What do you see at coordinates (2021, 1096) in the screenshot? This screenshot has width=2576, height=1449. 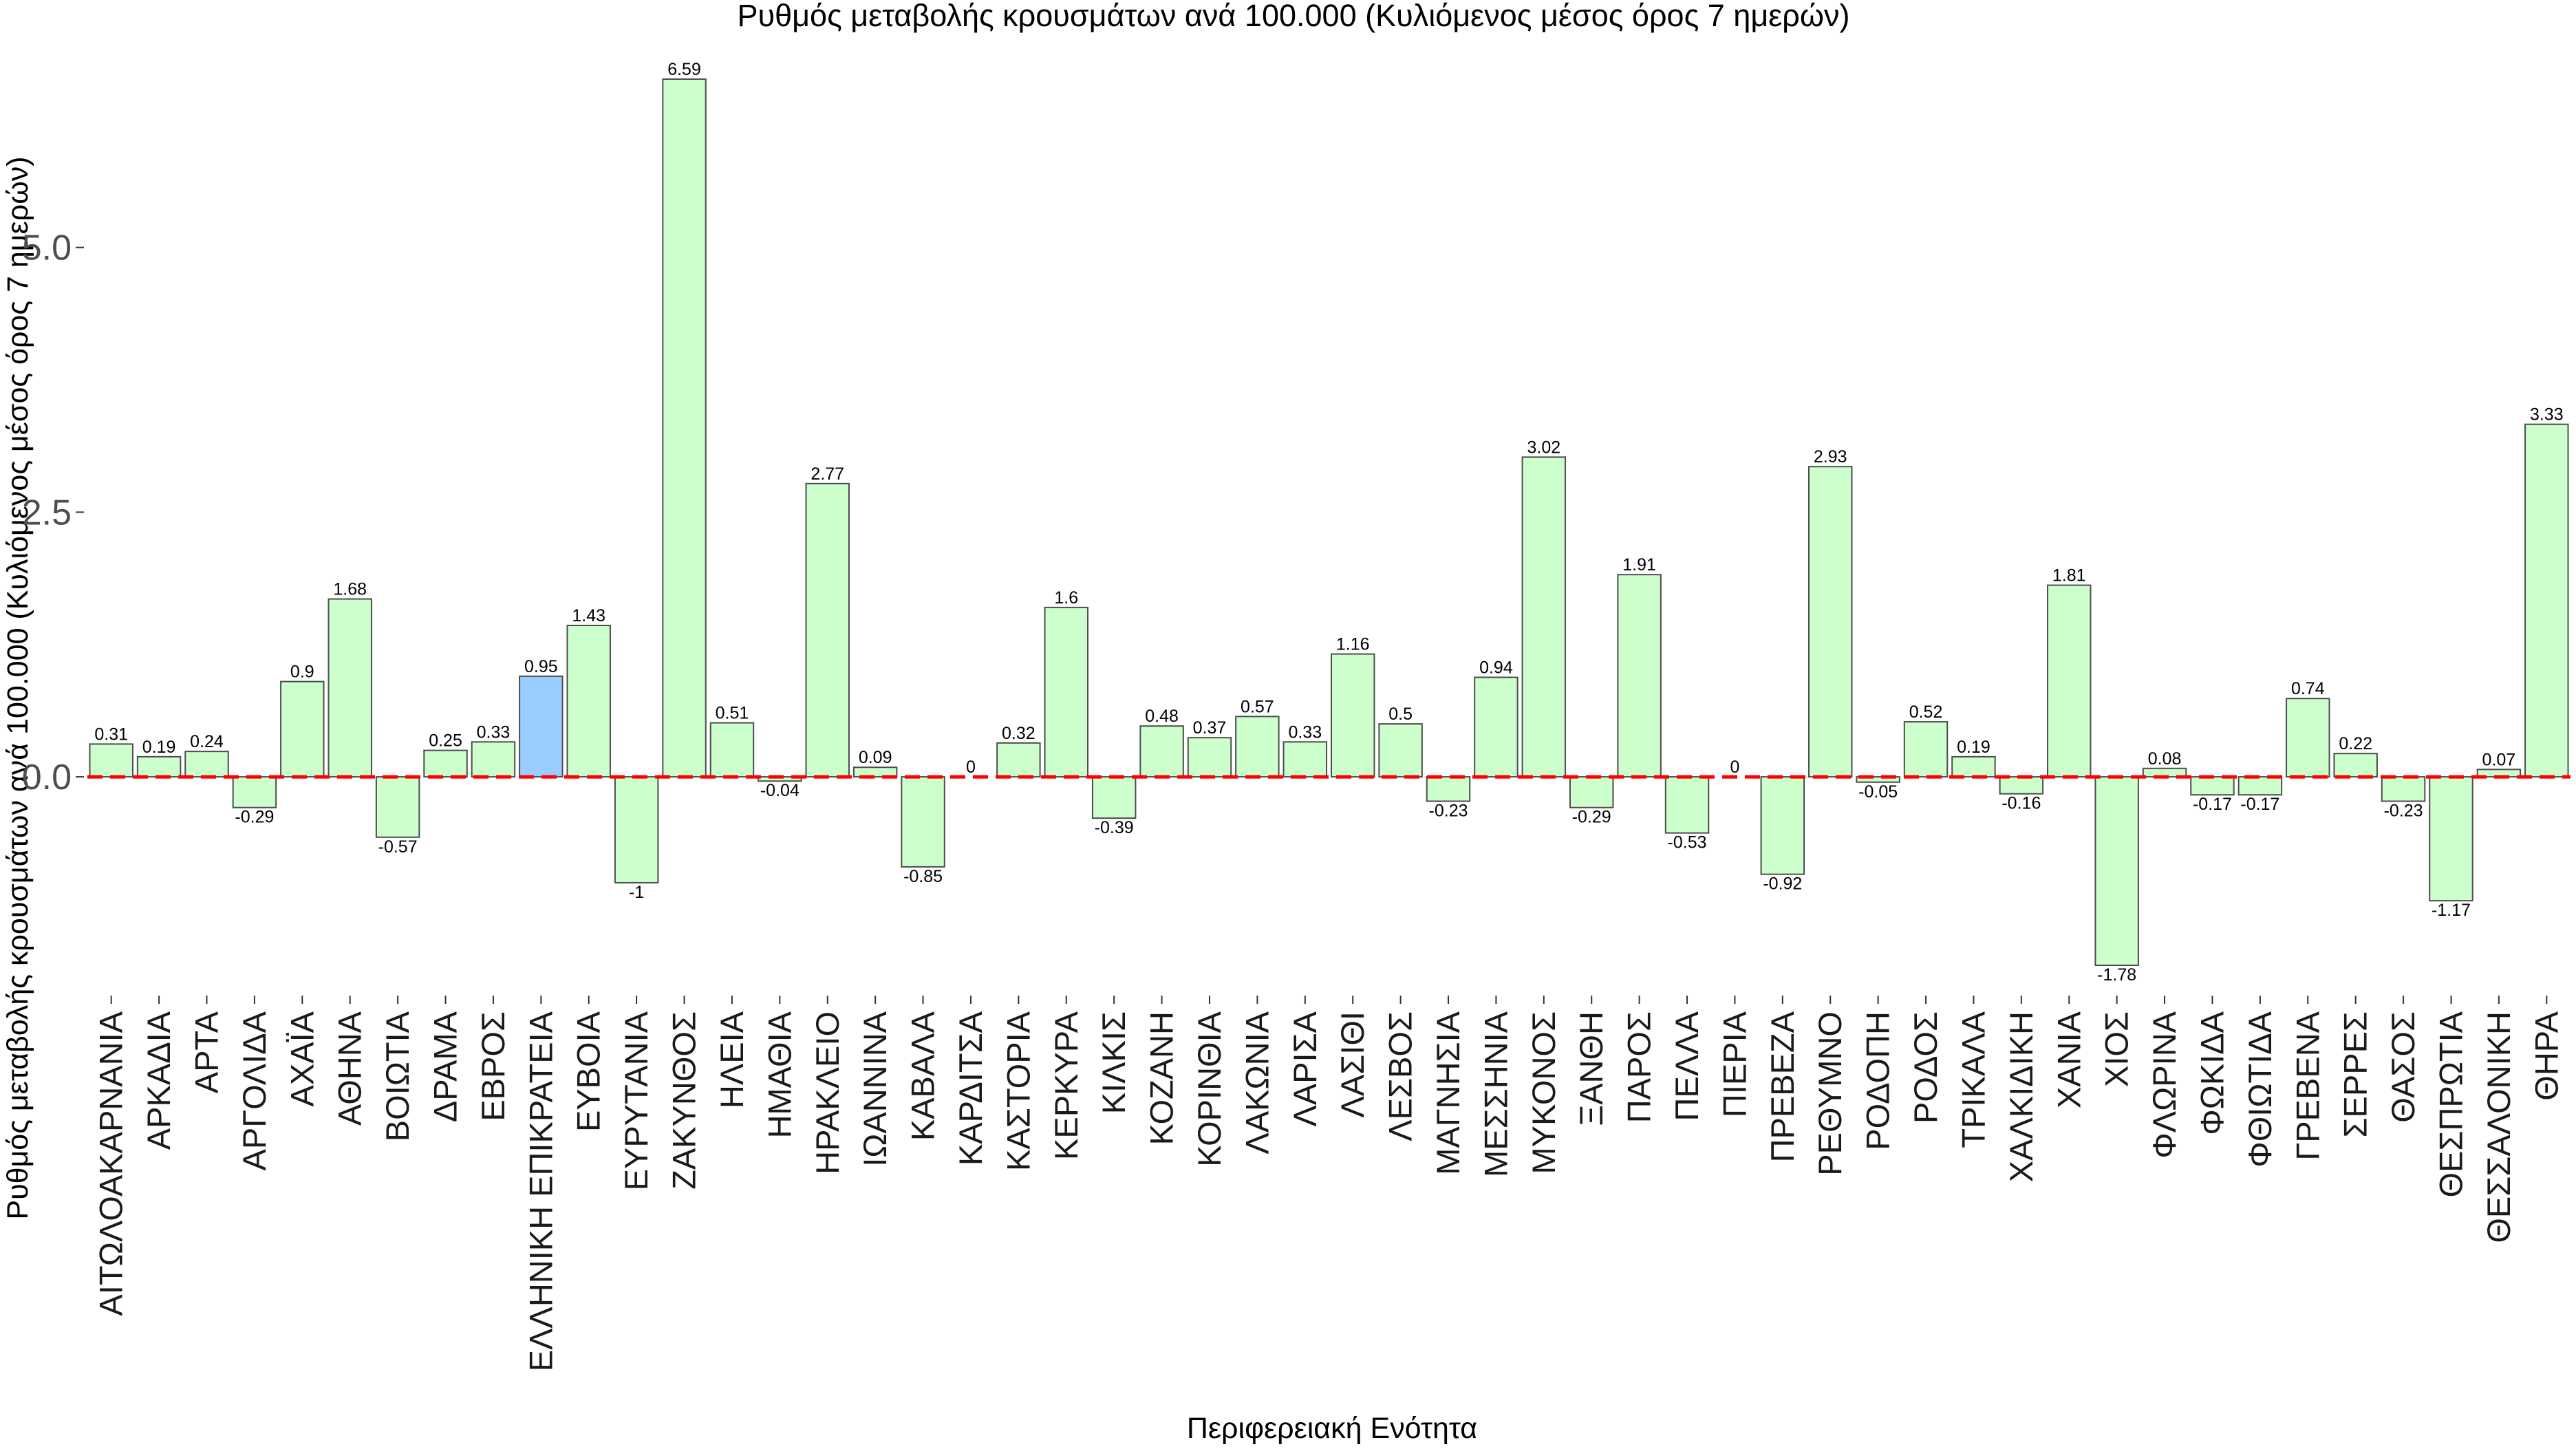 I see `x-tick-label: ΧΑΛΚΙΔΙΚΗ` at bounding box center [2021, 1096].